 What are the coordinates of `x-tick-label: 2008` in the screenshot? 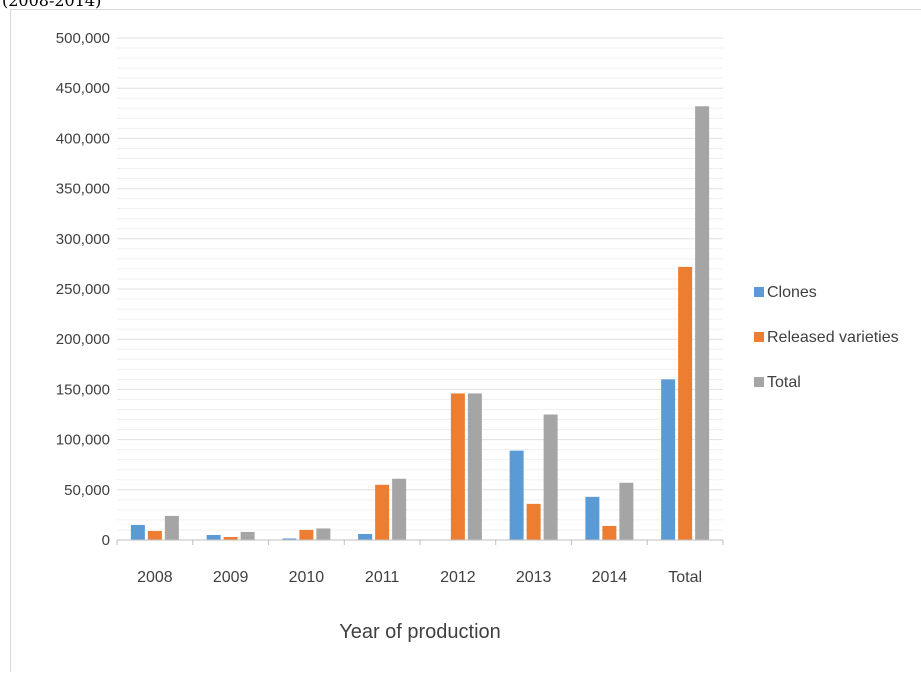 It's located at (155, 577).